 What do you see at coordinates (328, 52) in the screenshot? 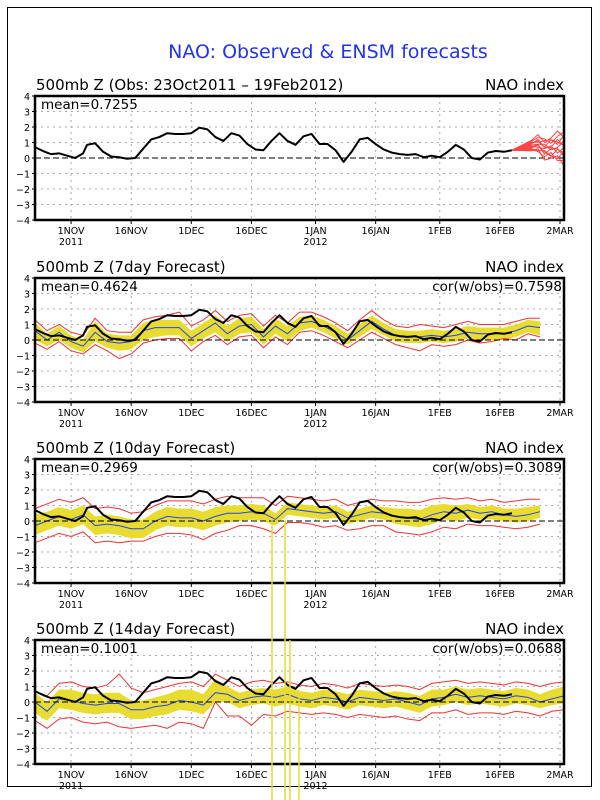
I see `chart-title: NAO: Observed & ENSM forecasts` at bounding box center [328, 52].